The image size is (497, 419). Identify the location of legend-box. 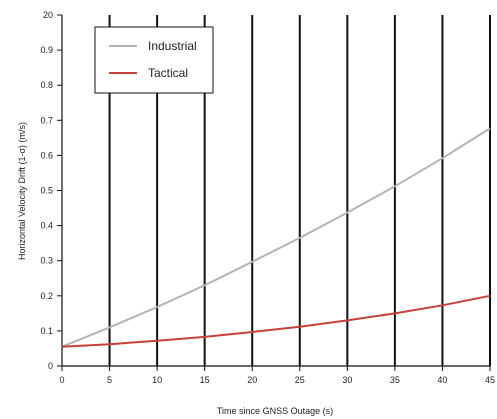
(154, 60).